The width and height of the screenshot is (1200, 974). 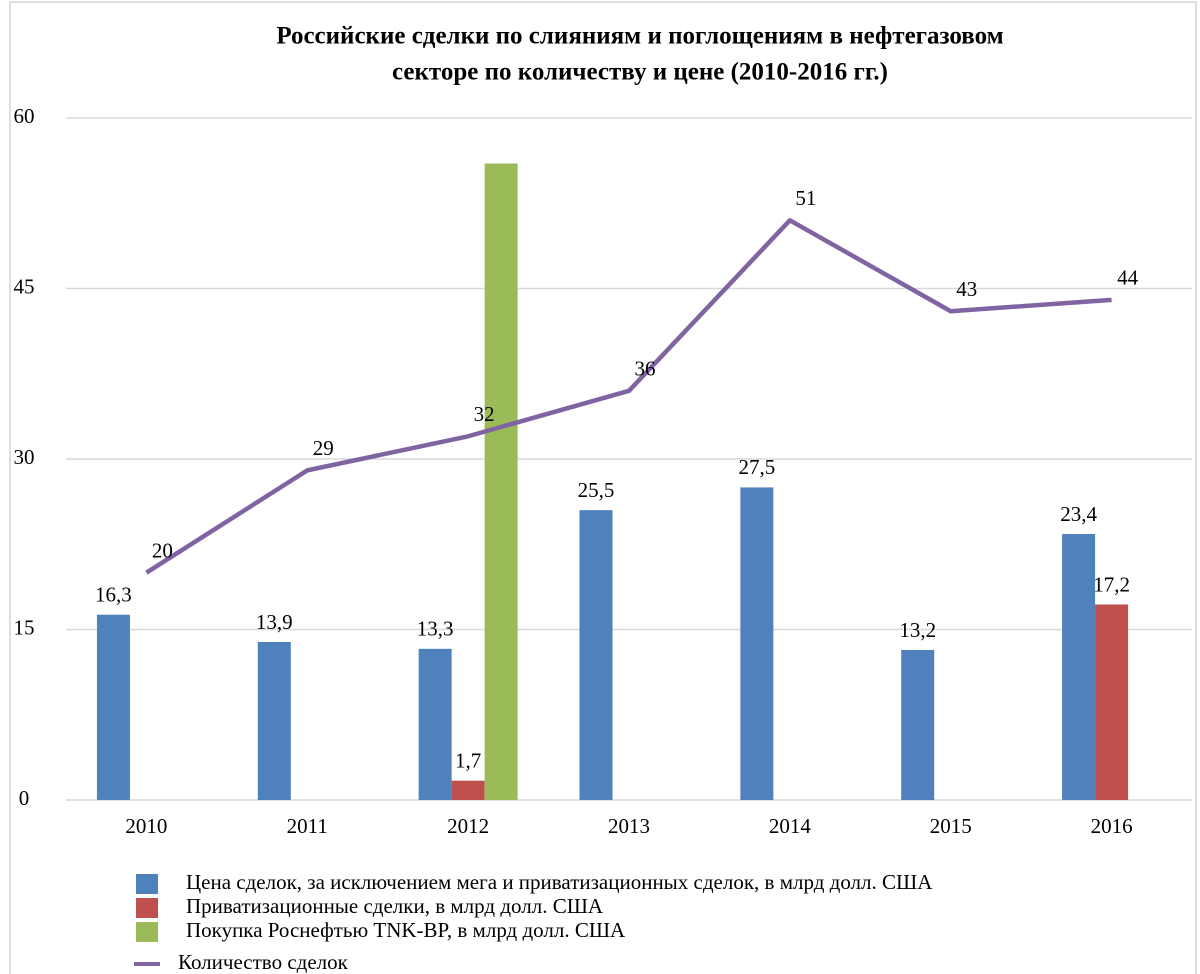 I want to click on x-tick-label: 2014, so click(x=790, y=826).